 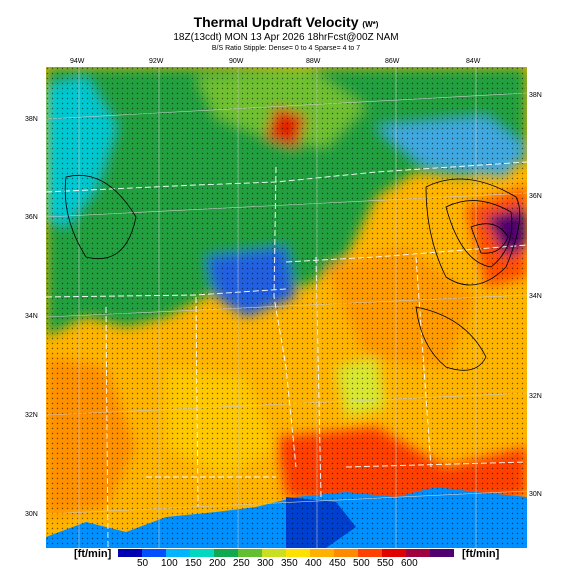 I want to click on colorbar-tick-label: 200, so click(x=217, y=563).